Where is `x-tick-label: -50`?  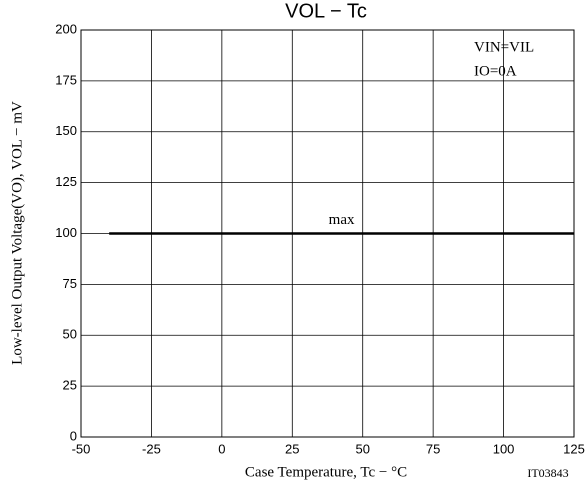
x-tick-label: -50 is located at coordinates (81, 448).